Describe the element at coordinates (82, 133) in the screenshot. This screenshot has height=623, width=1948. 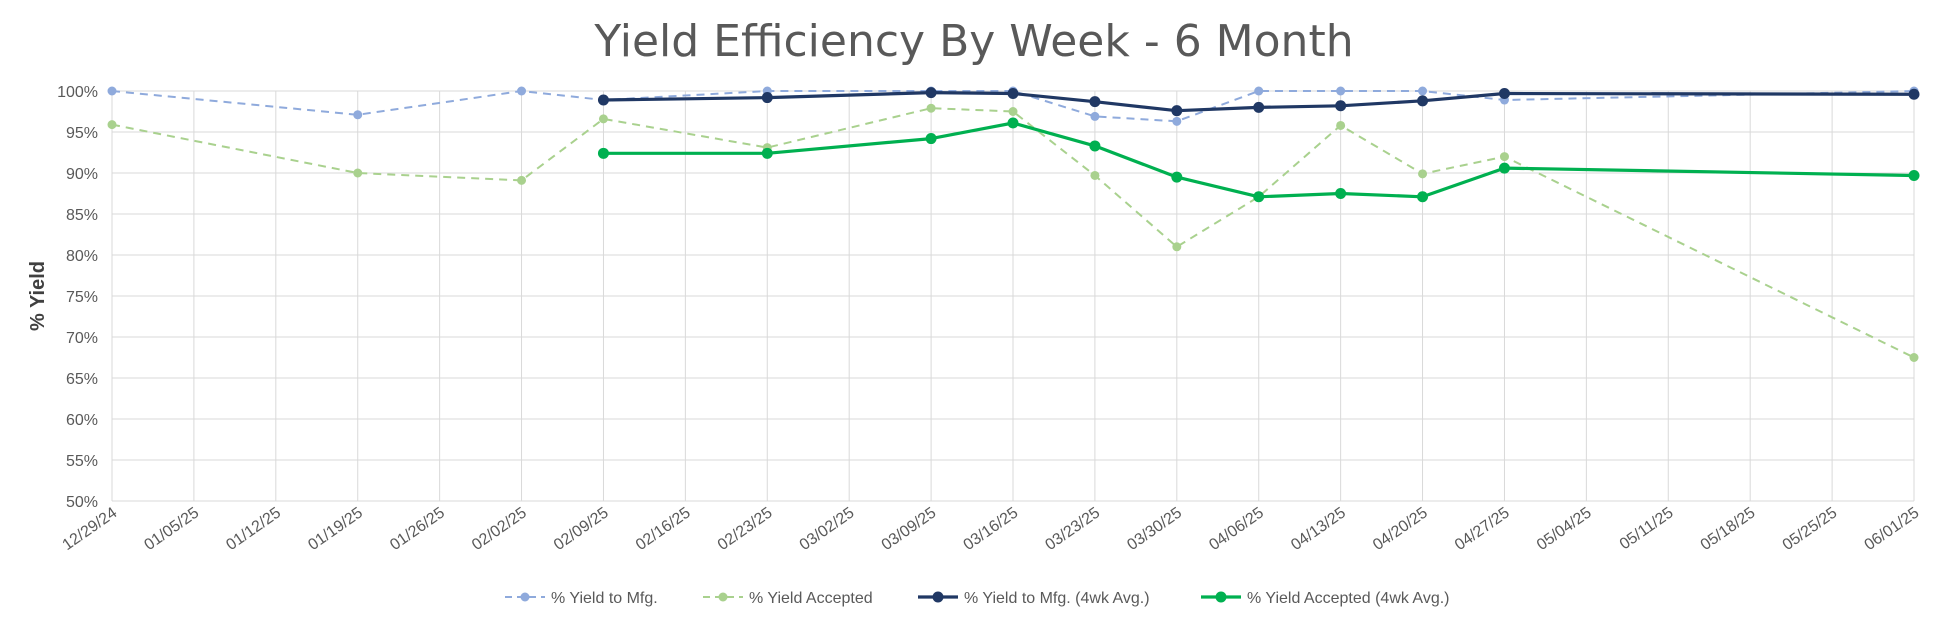
I see `y-tick-label: 95%` at that location.